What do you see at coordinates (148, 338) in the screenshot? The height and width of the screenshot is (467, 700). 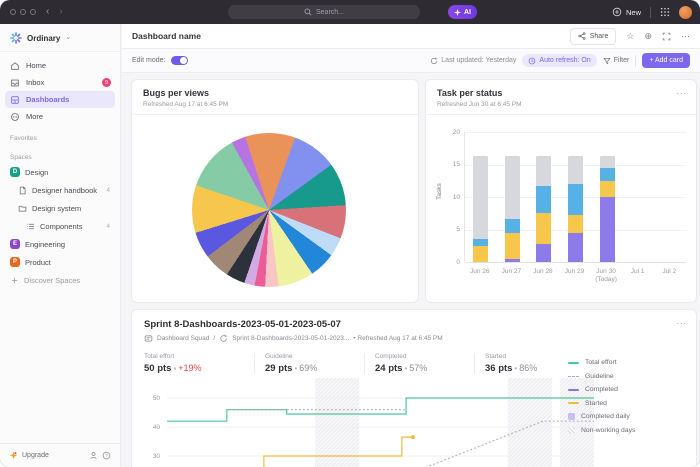 I see `squad-icon` at bounding box center [148, 338].